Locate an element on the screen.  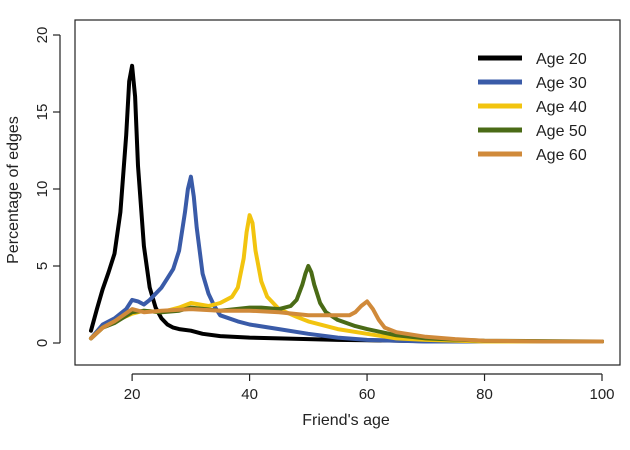
legend-label: Age 50 is located at coordinates (561, 131).